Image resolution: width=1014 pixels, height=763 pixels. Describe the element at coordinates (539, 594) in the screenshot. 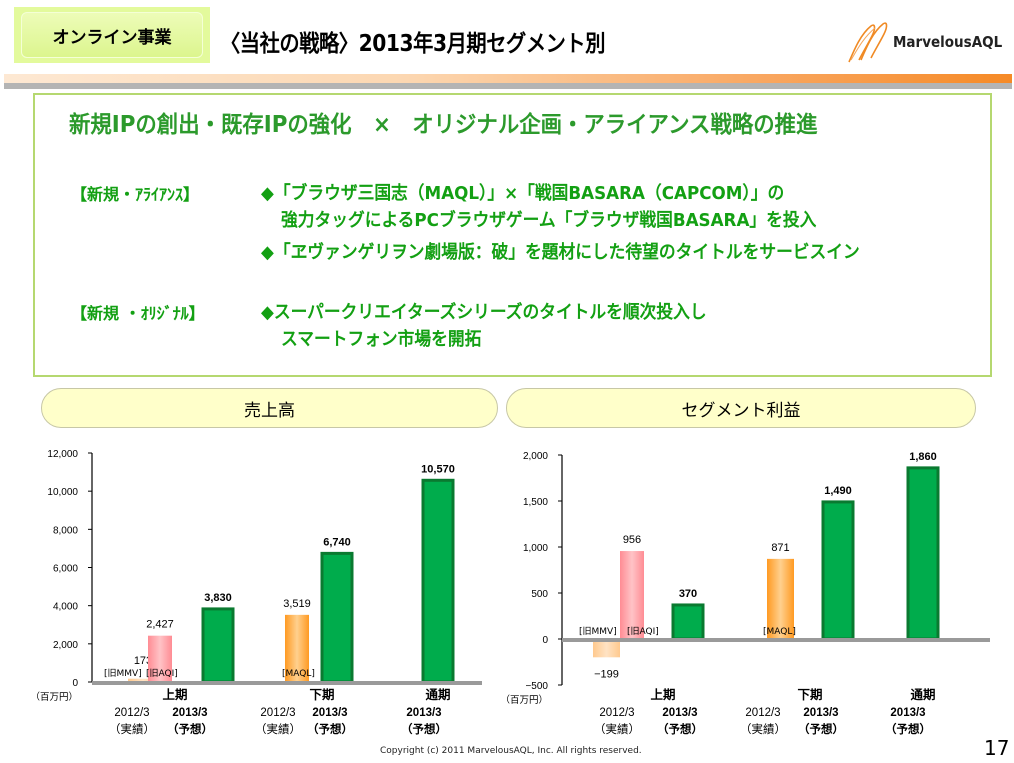

I see `y-tick-label: 500` at that location.